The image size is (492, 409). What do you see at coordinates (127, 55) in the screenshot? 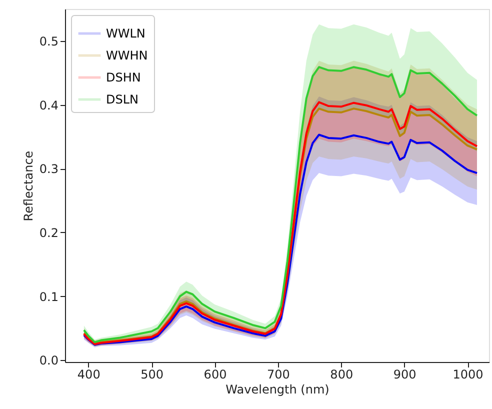
I see `legend-label: WWHN` at bounding box center [127, 55].